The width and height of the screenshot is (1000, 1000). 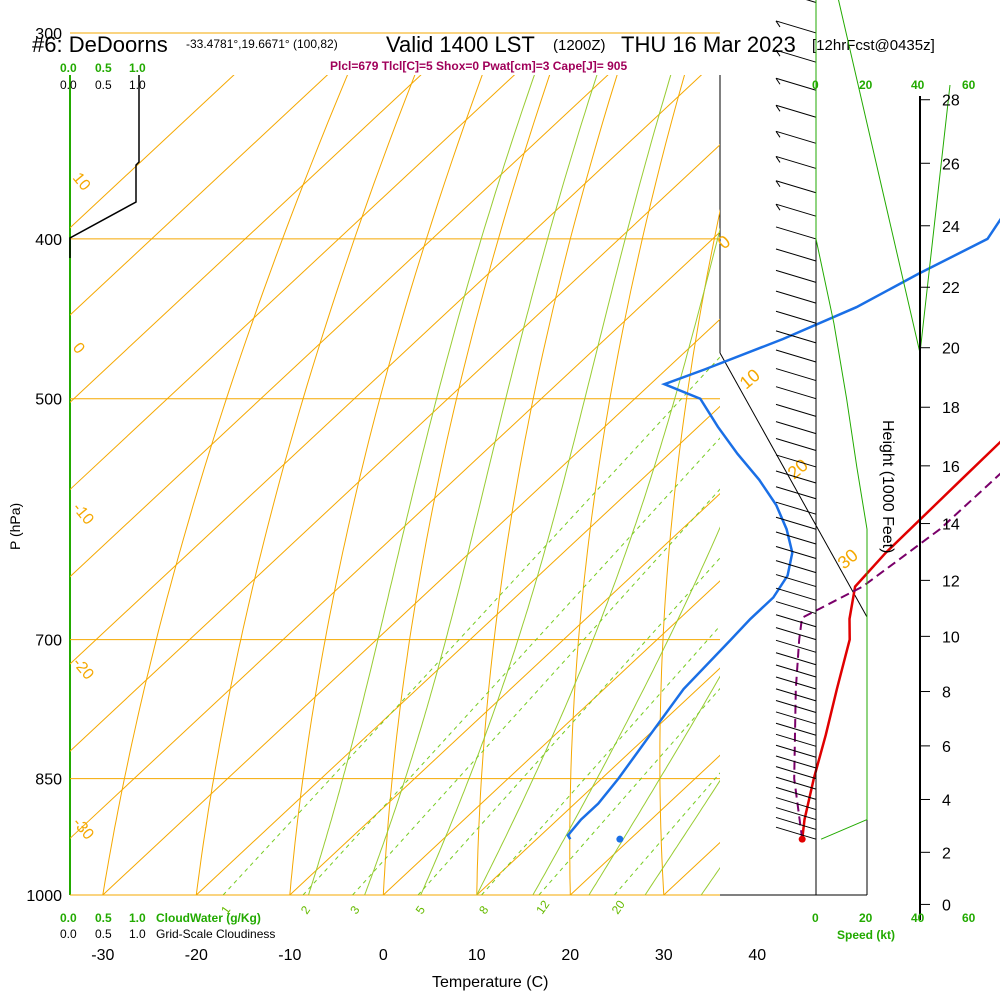 I want to click on dry-adiabat-labels: 0 10 20 30, so click(x=788, y=402).